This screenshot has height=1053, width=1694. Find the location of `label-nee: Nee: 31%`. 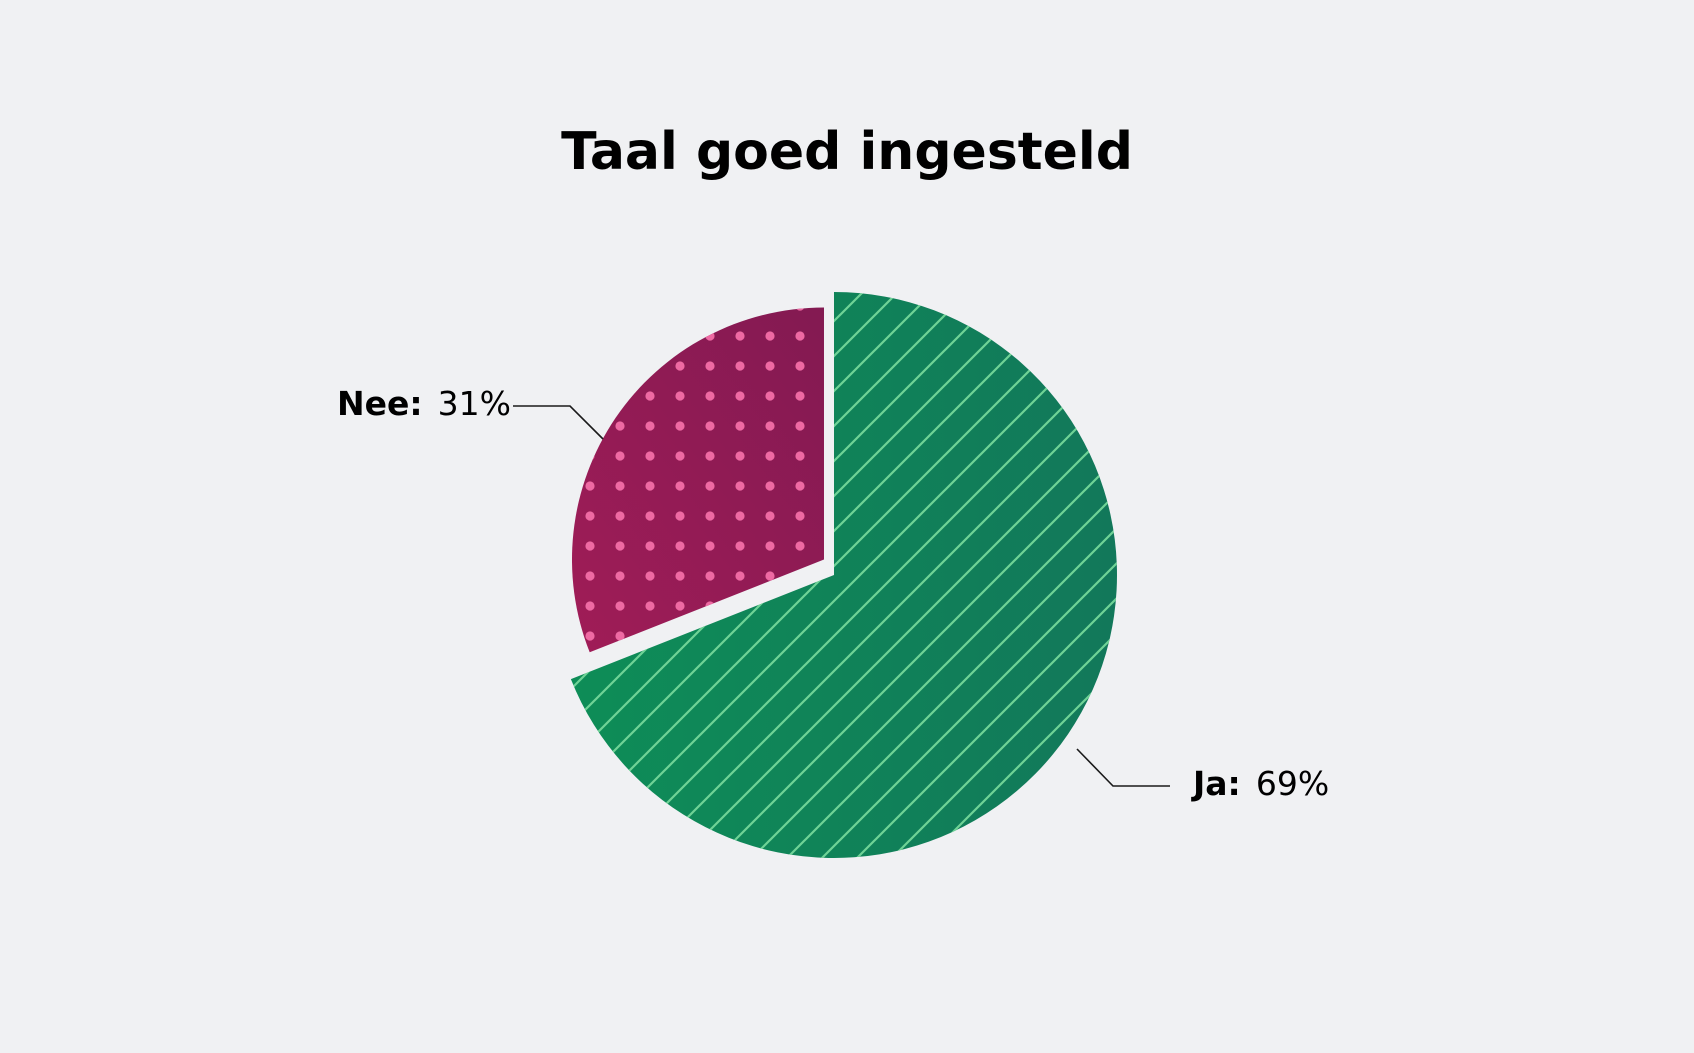

label-nee: Nee: 31% is located at coordinates (424, 403).